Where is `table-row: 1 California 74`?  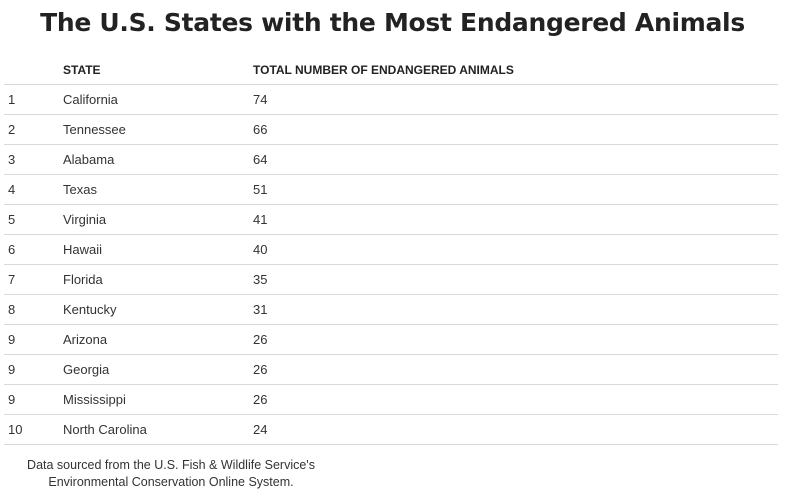 table-row: 1 California 74 is located at coordinates (391, 99).